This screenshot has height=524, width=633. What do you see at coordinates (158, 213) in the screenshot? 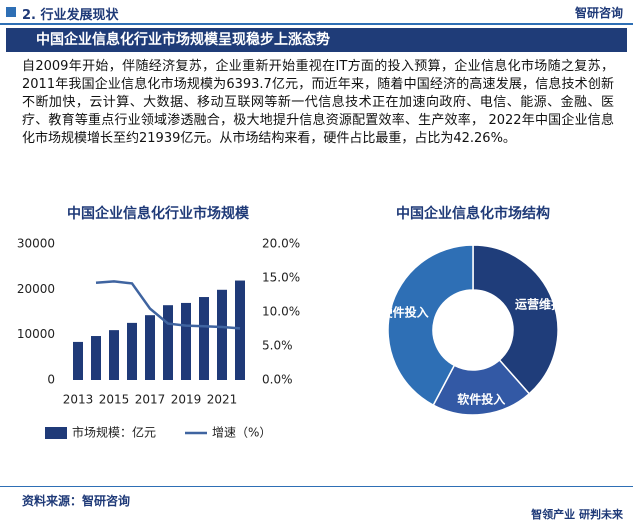
I see `chart-title: 中国企业信息化行业市场规模` at bounding box center [158, 213].